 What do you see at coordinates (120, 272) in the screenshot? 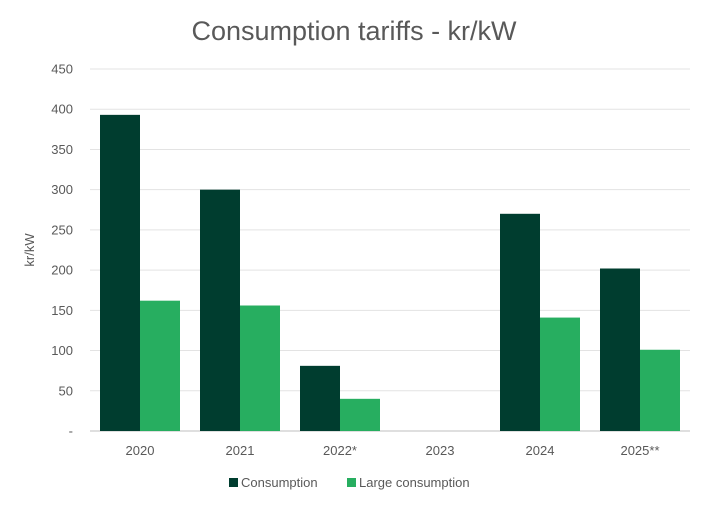
I see `bar-consumption-2020` at bounding box center [120, 272].